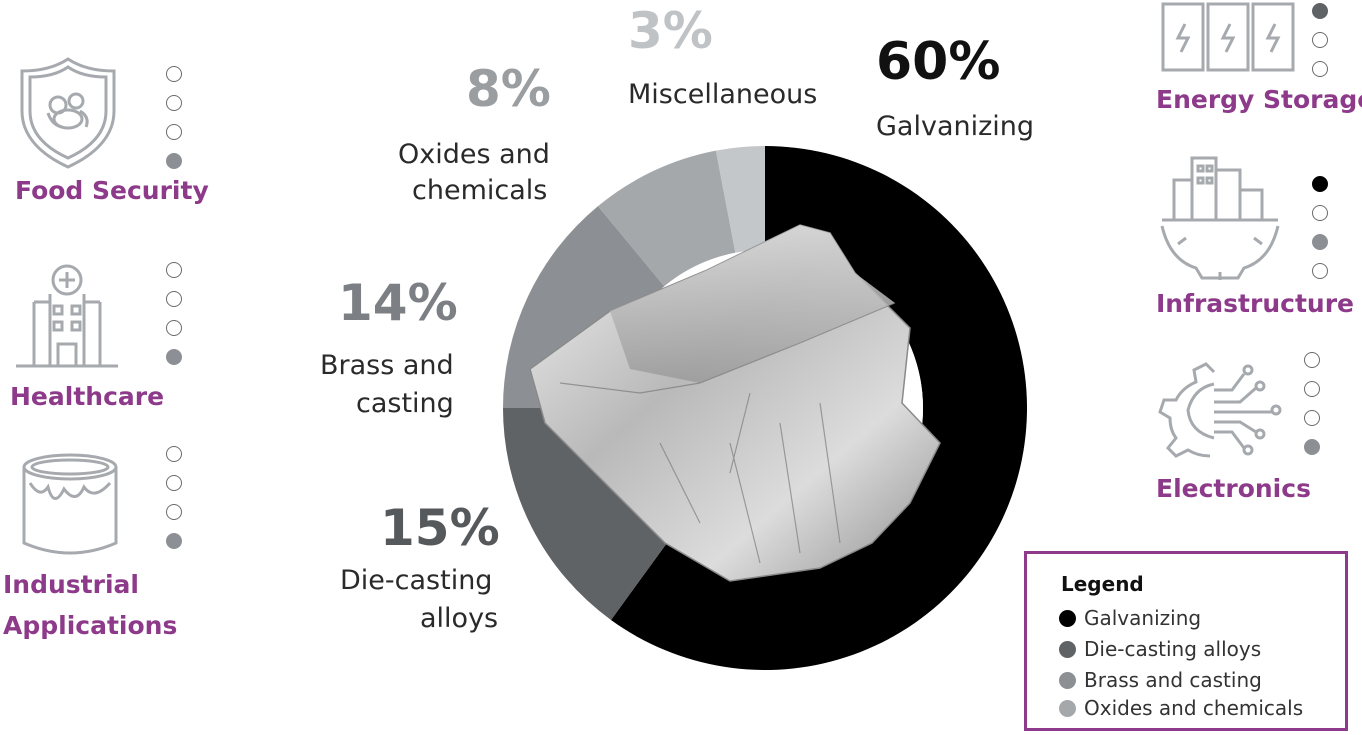 This screenshot has height=735, width=1362. Describe the element at coordinates (723, 94) in the screenshot. I see `series-label-misc: Miscellaneous` at that location.